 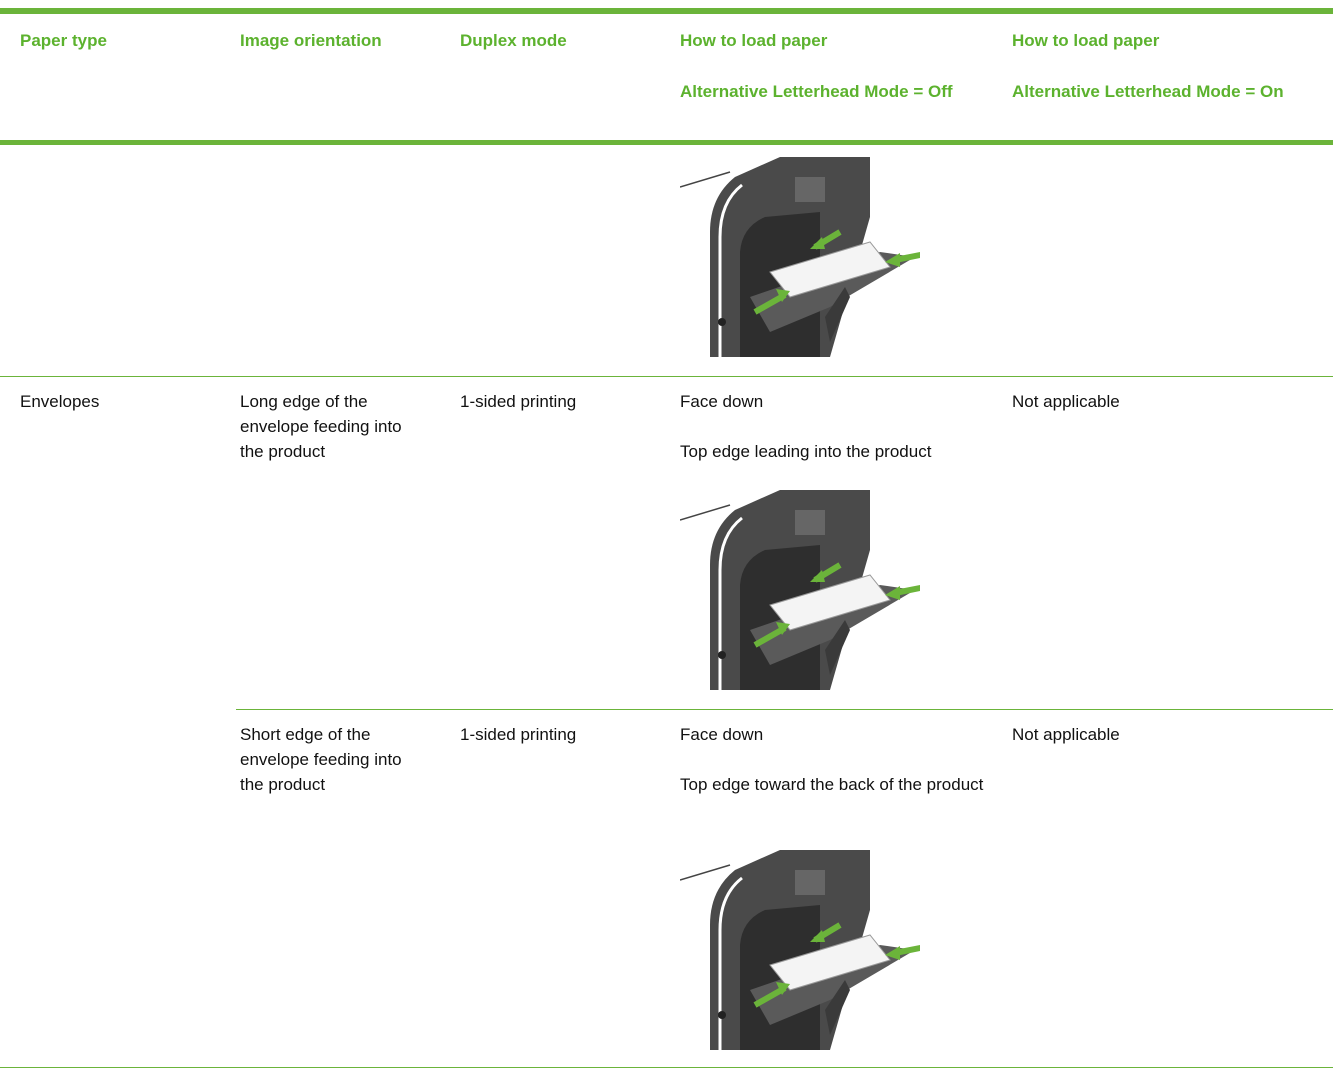 What do you see at coordinates (63, 40) in the screenshot?
I see `column-title: Paper type` at bounding box center [63, 40].